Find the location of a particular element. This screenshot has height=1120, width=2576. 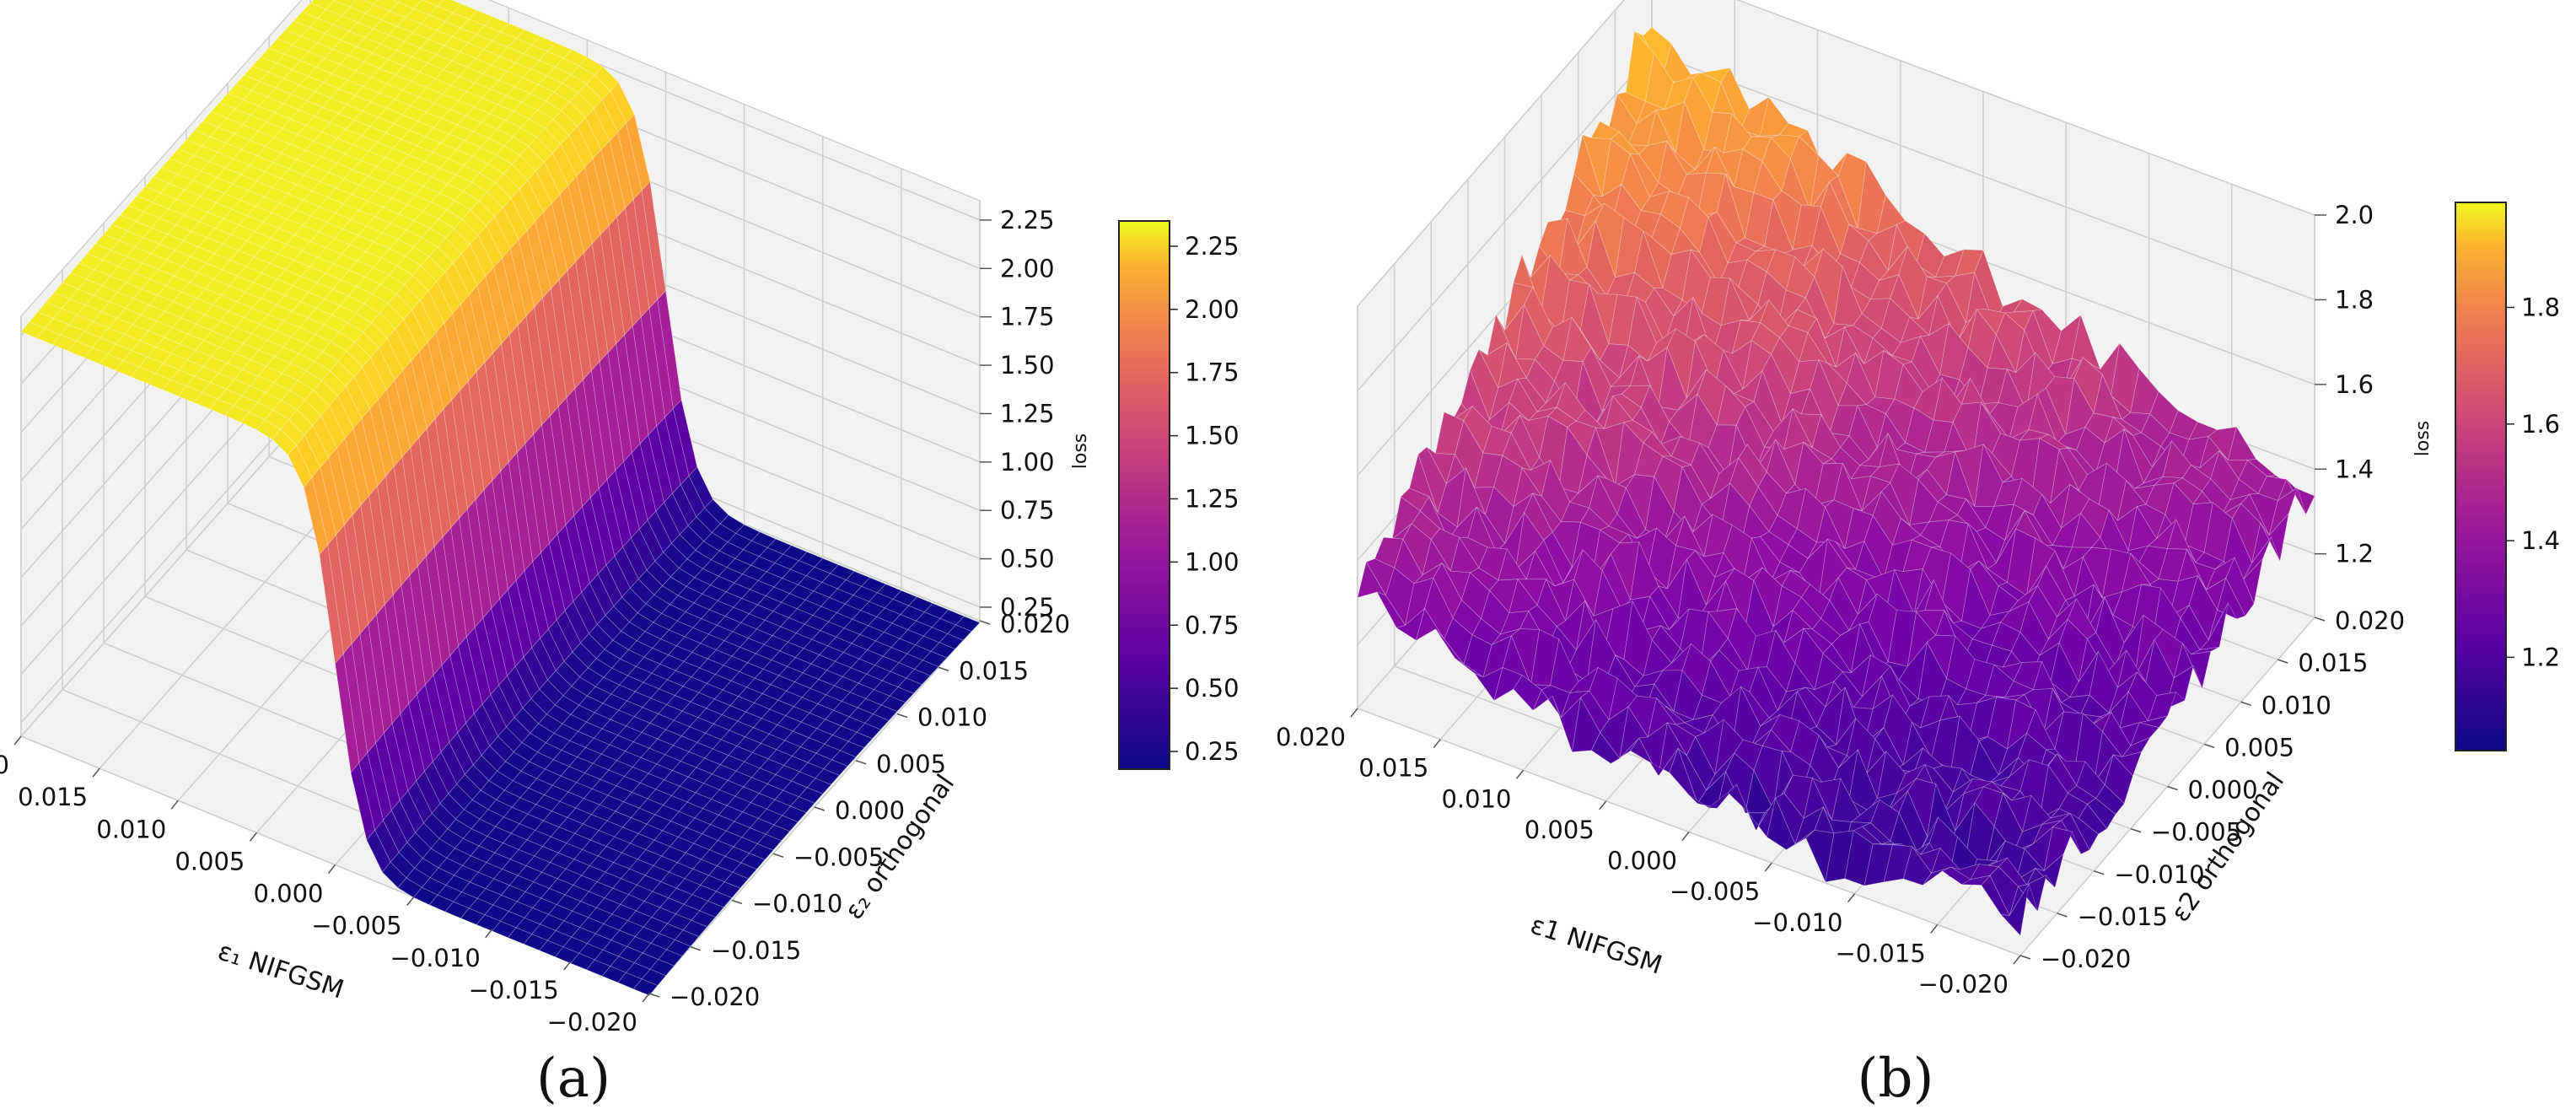

colorbar-tick-label: 2.00 is located at coordinates (1212, 310).